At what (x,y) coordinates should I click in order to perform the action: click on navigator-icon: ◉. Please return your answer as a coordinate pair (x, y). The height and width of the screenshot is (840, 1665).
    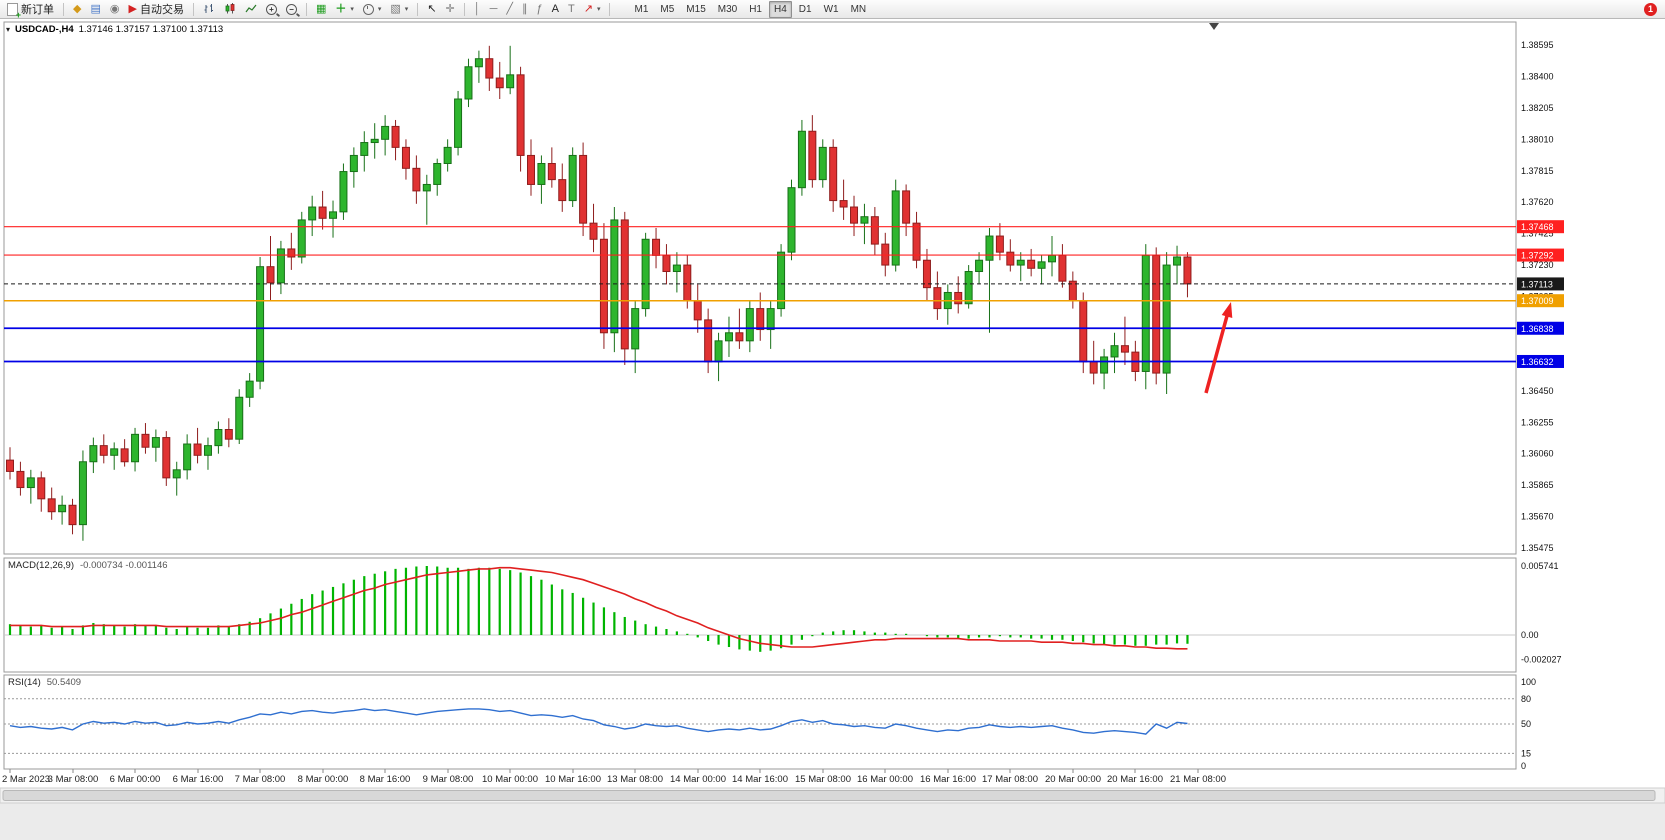
    Looking at the image, I should click on (114, 8).